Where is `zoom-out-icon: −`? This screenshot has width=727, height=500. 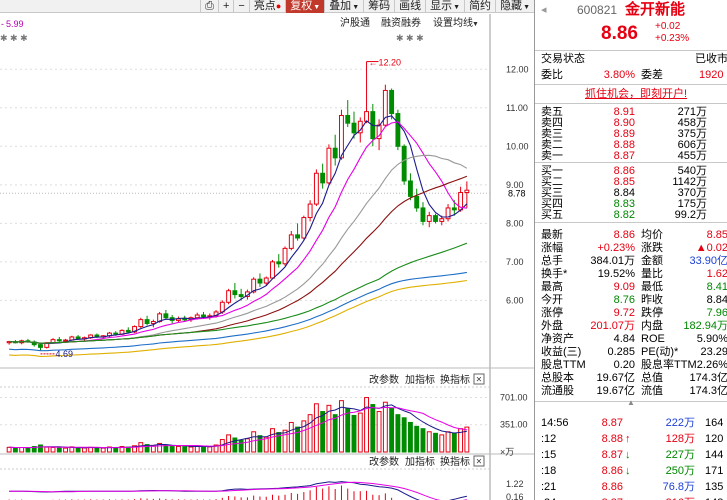 zoom-out-icon: − is located at coordinates (241, 6).